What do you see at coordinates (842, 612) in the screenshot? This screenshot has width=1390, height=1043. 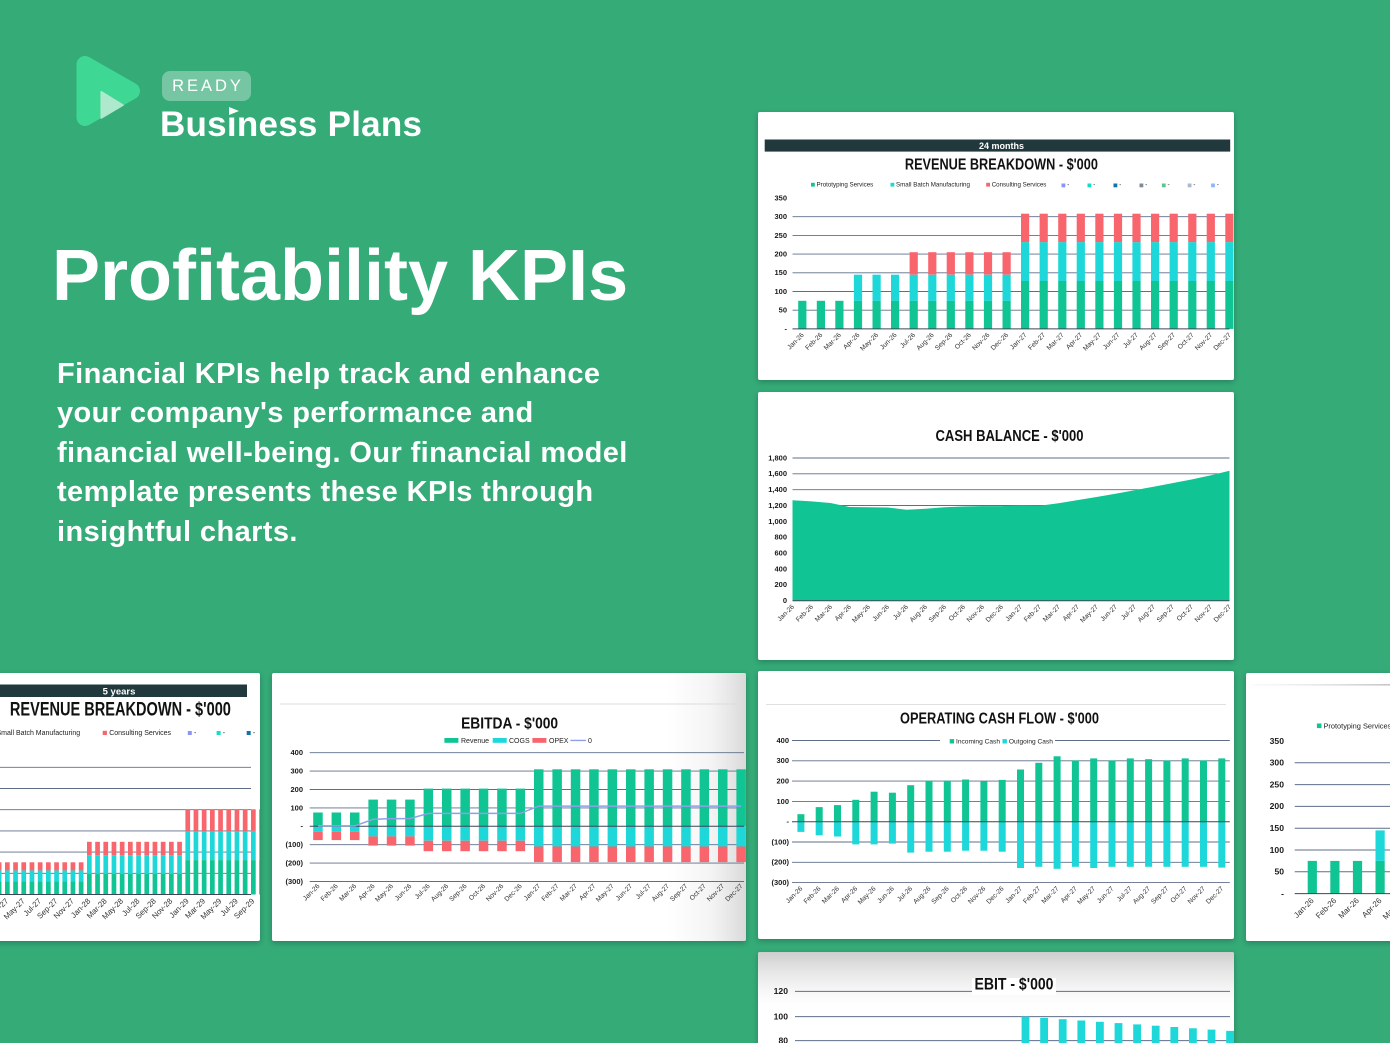 I see `svg-text: Apr-26` at bounding box center [842, 612].